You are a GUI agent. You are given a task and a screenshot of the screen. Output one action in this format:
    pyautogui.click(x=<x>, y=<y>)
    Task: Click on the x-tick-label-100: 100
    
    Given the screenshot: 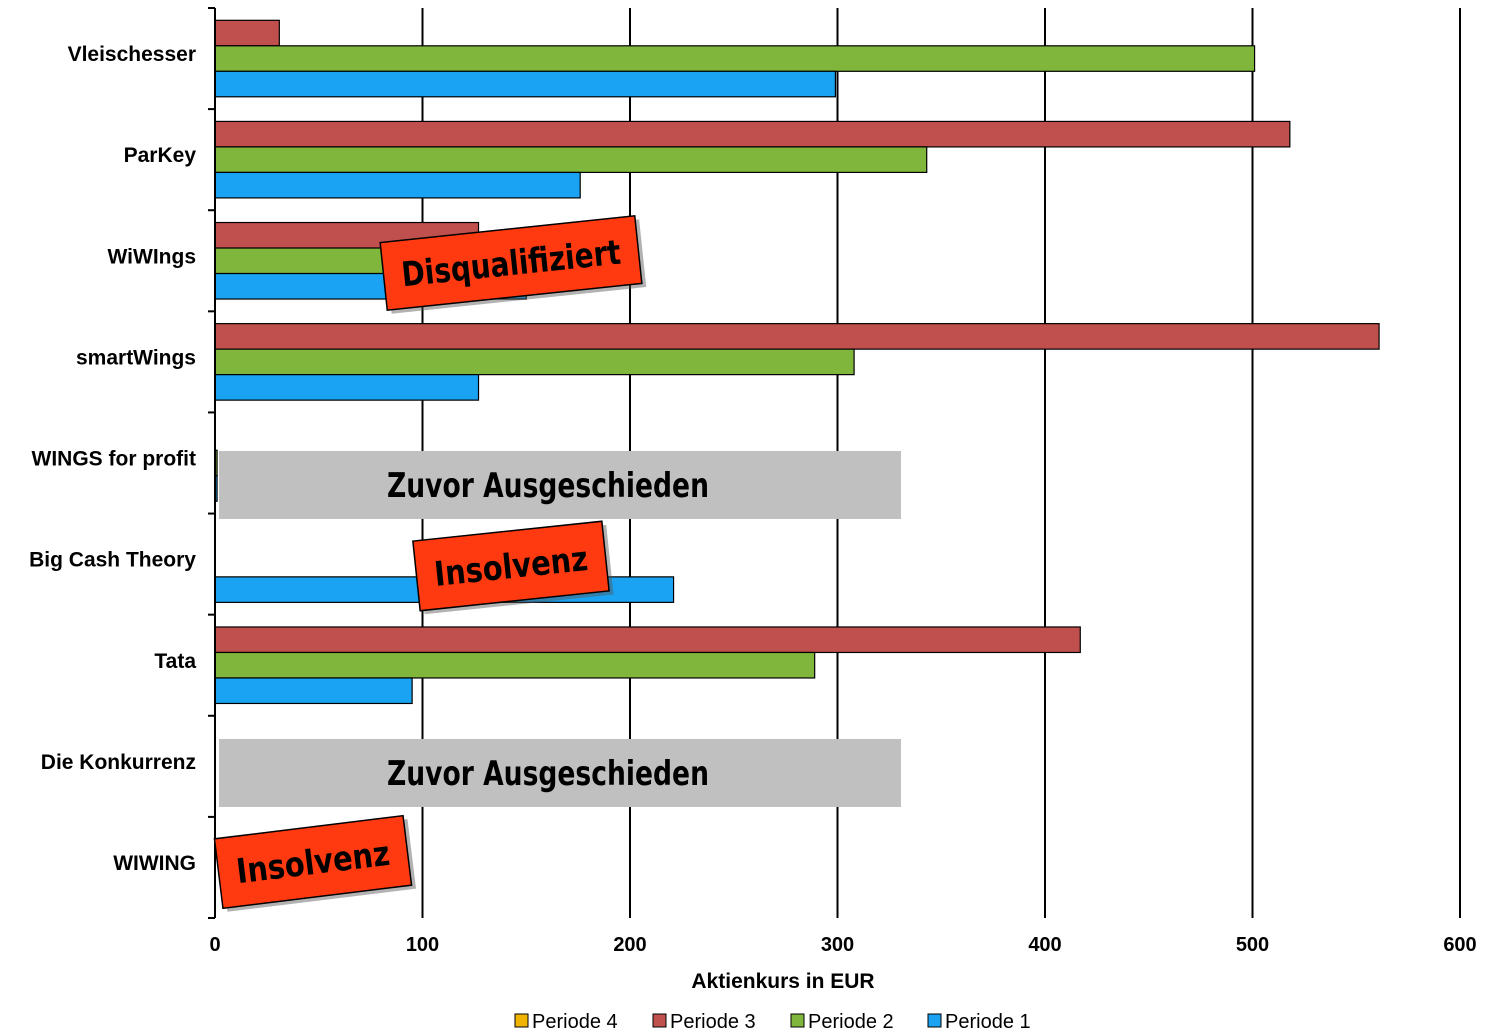 What is the action you would take?
    pyautogui.click(x=422, y=945)
    